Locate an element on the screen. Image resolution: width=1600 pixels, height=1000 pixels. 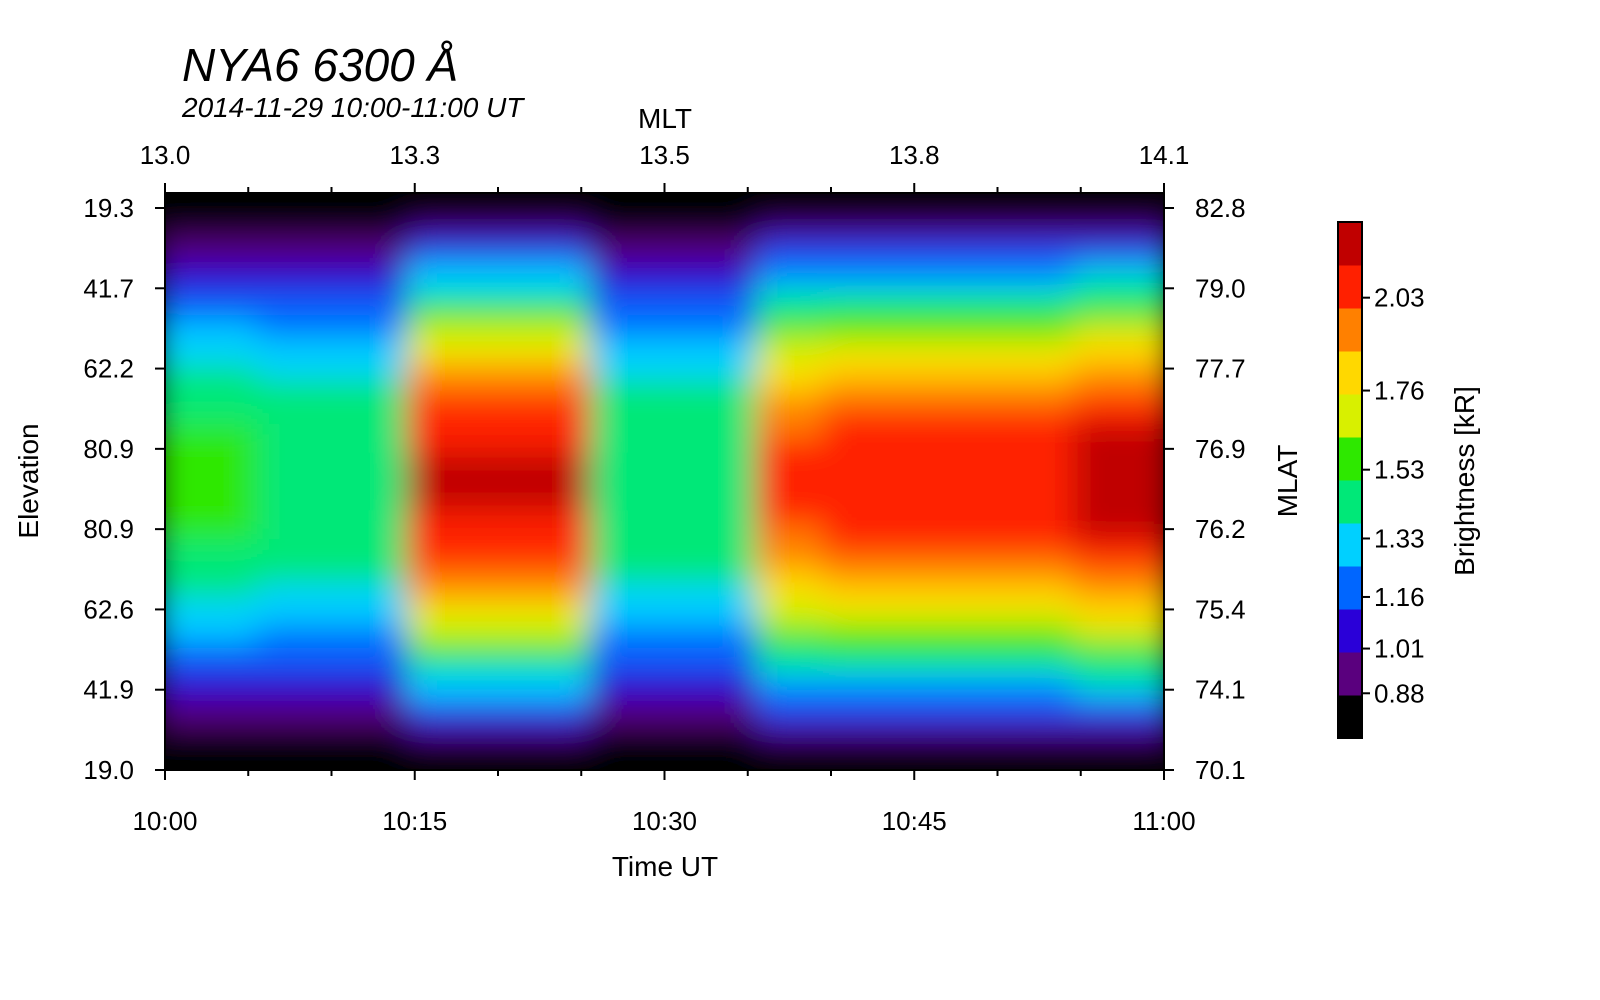
top-tick-label: 13.0 is located at coordinates (165, 155).